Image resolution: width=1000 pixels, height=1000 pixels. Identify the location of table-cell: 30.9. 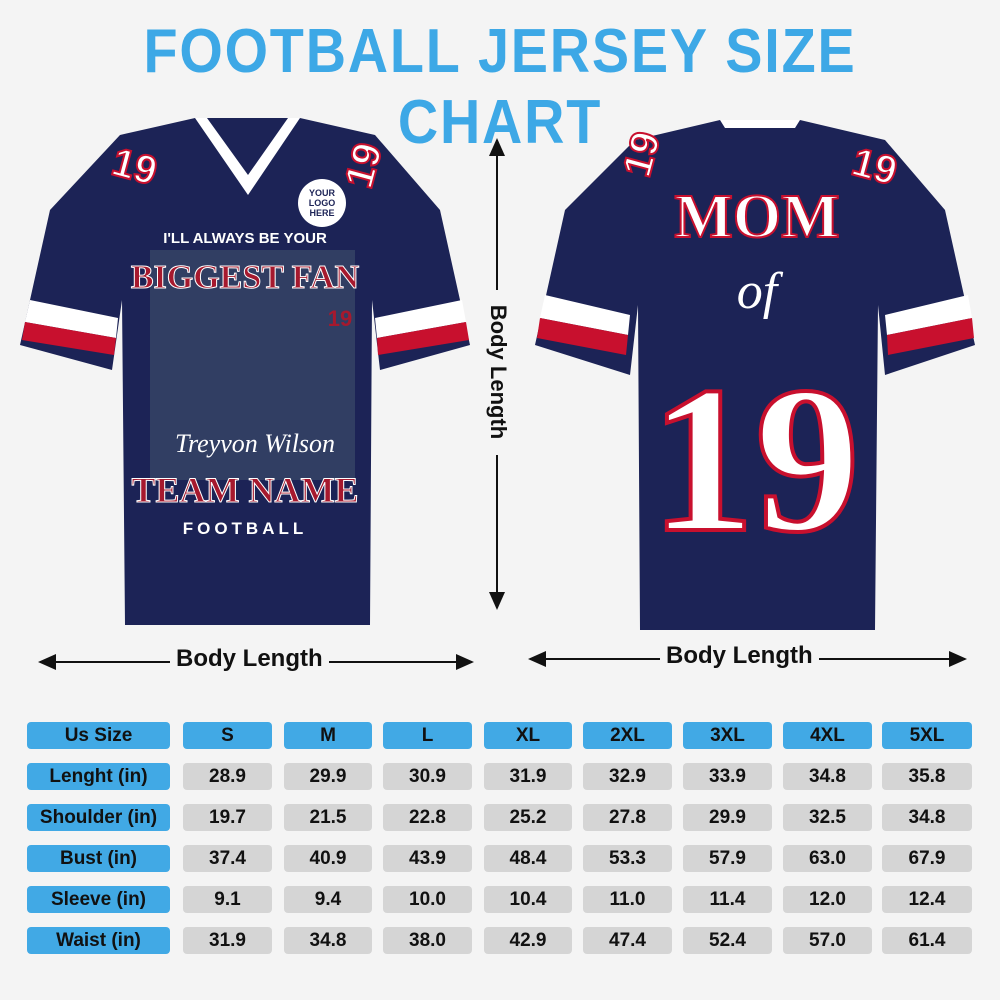
(427, 776).